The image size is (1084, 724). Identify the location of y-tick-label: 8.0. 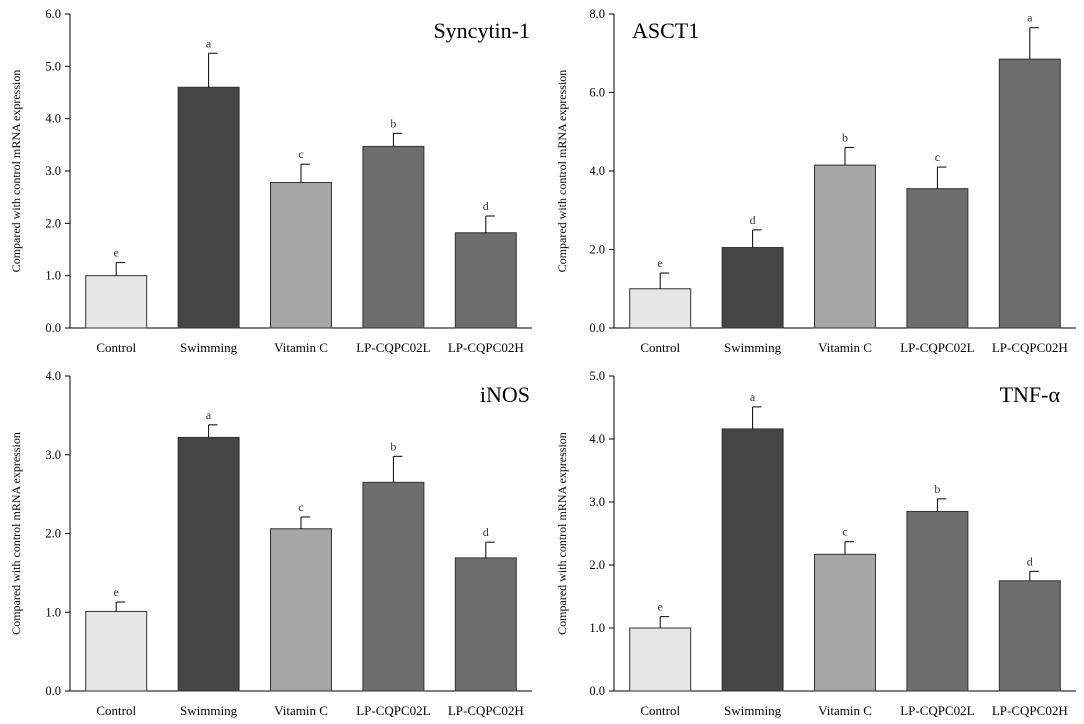
(597, 14).